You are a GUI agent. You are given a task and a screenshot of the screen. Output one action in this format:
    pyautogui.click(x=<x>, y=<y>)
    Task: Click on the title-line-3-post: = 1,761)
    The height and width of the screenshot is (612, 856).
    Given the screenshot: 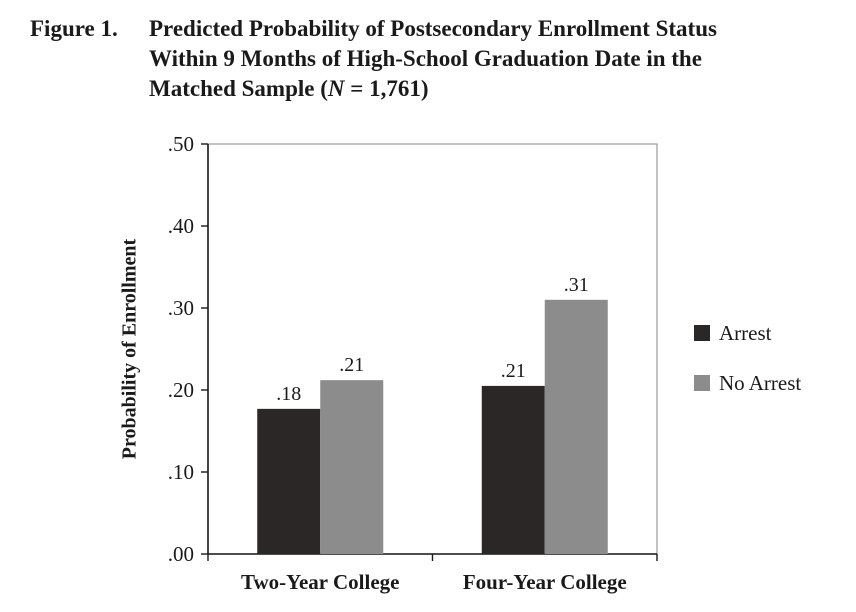 What is the action you would take?
    pyautogui.click(x=386, y=88)
    